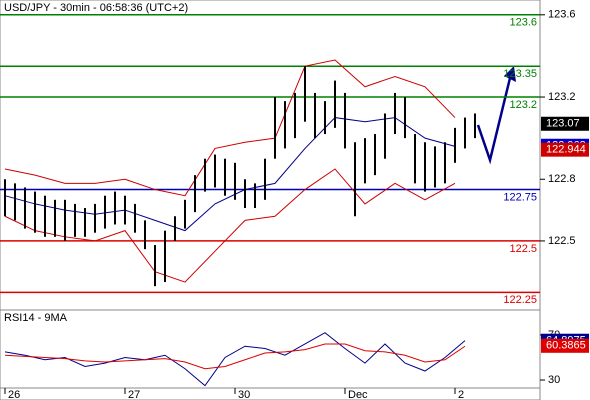 The image size is (590, 400). I want to click on arrow-head, so click(510, 74).